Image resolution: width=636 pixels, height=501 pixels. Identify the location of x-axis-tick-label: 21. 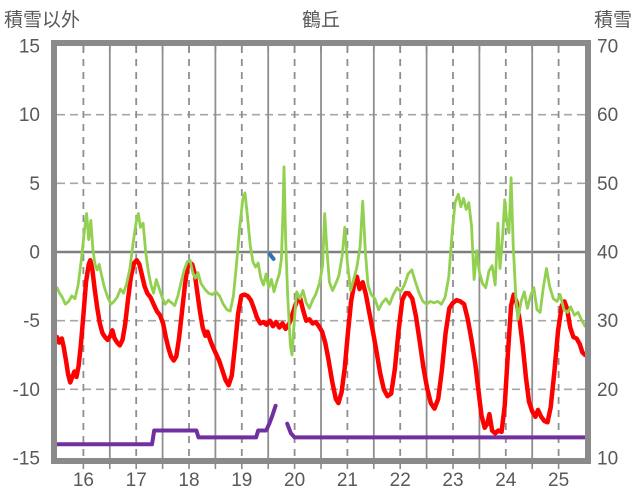
(347, 480).